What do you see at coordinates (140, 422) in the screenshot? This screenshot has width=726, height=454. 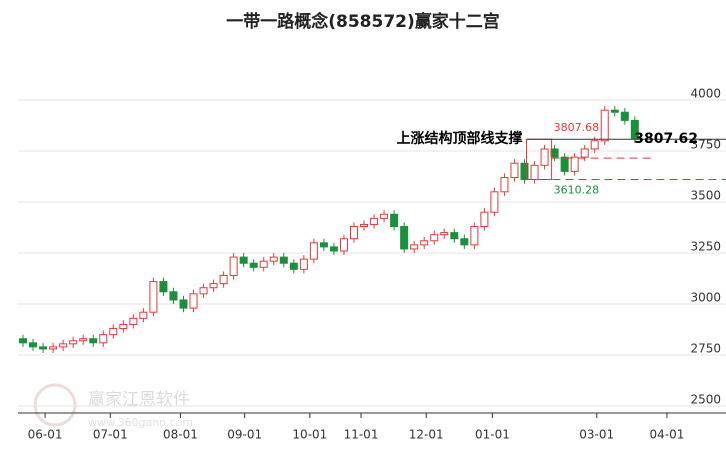 I see `watermark-url: www.360gann.com` at bounding box center [140, 422].